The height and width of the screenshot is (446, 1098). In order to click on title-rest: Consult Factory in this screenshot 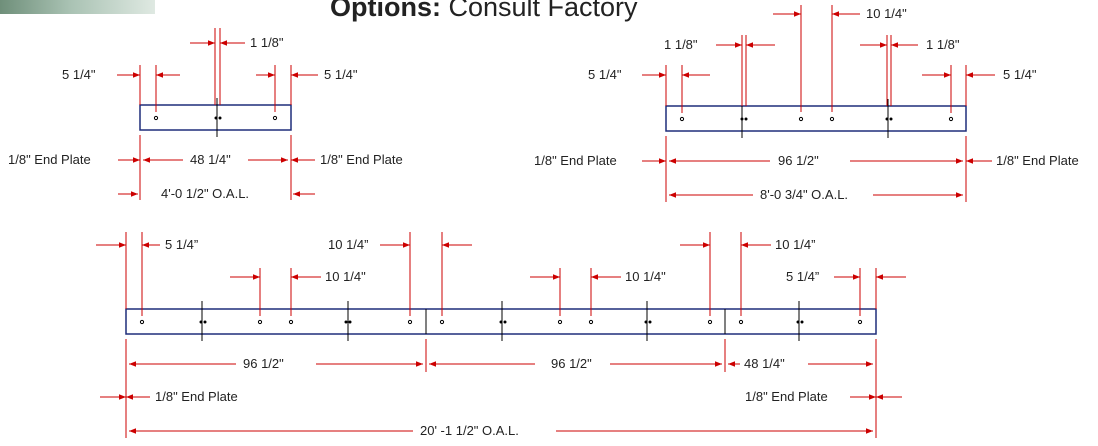, I will do `click(539, 11)`.